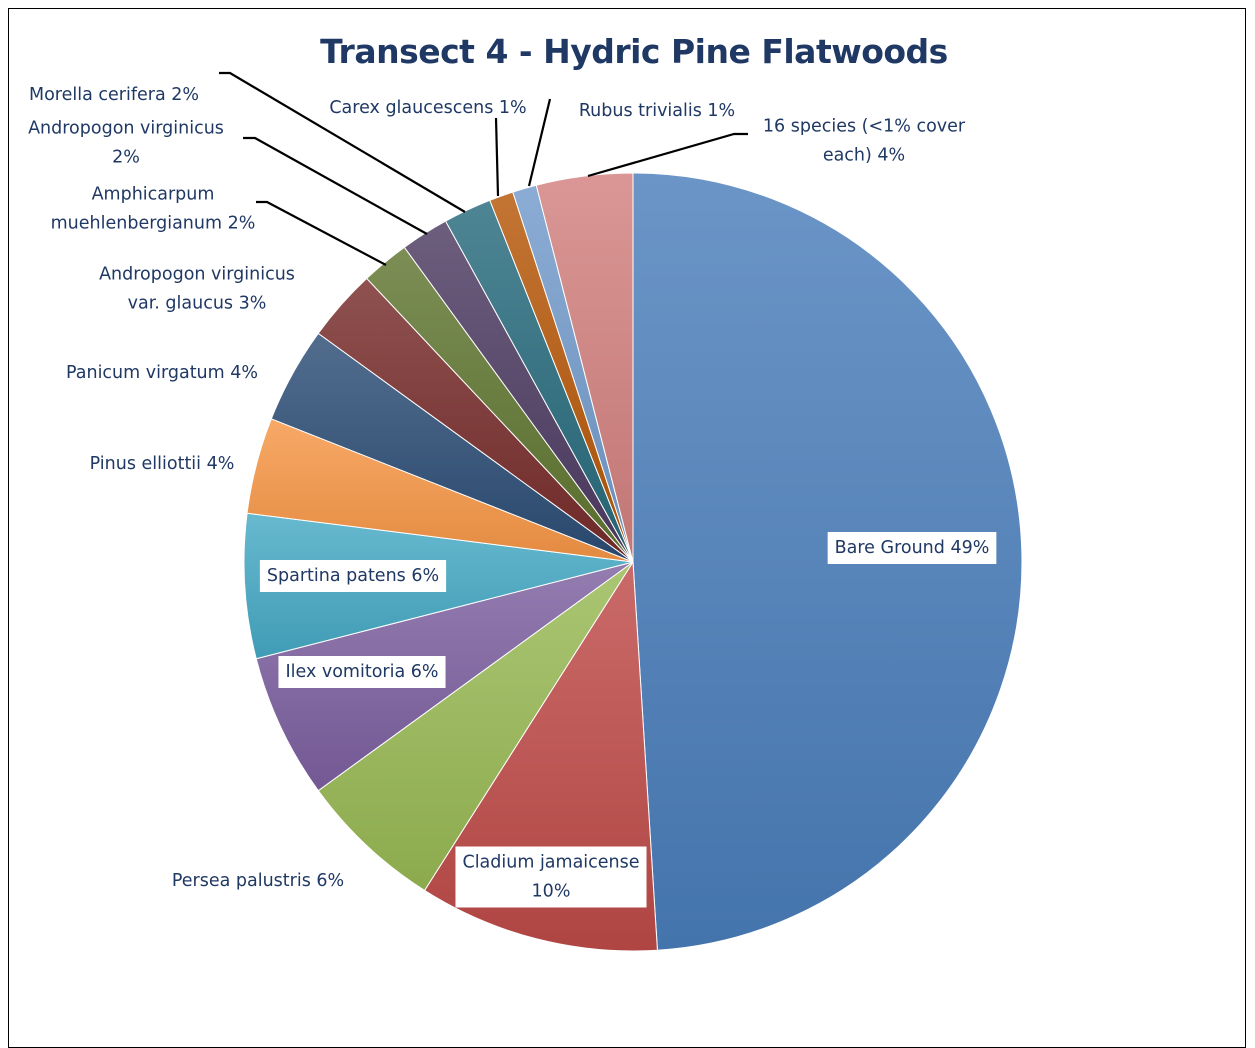  What do you see at coordinates (153, 195) in the screenshot?
I see `slice-label-text: Amphicarpum` at bounding box center [153, 195].